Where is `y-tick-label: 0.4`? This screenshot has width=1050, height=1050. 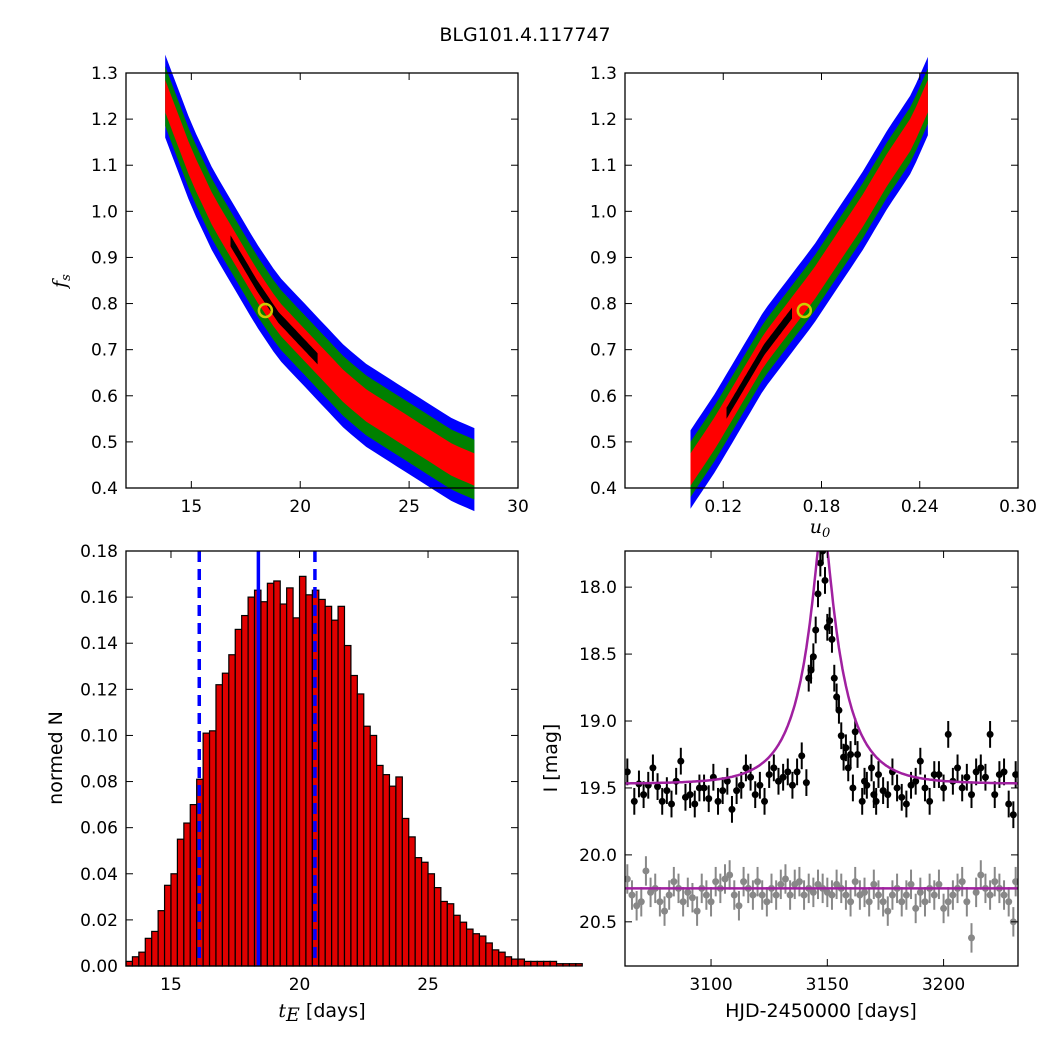
y-tick-label: 0.4 is located at coordinates (603, 489).